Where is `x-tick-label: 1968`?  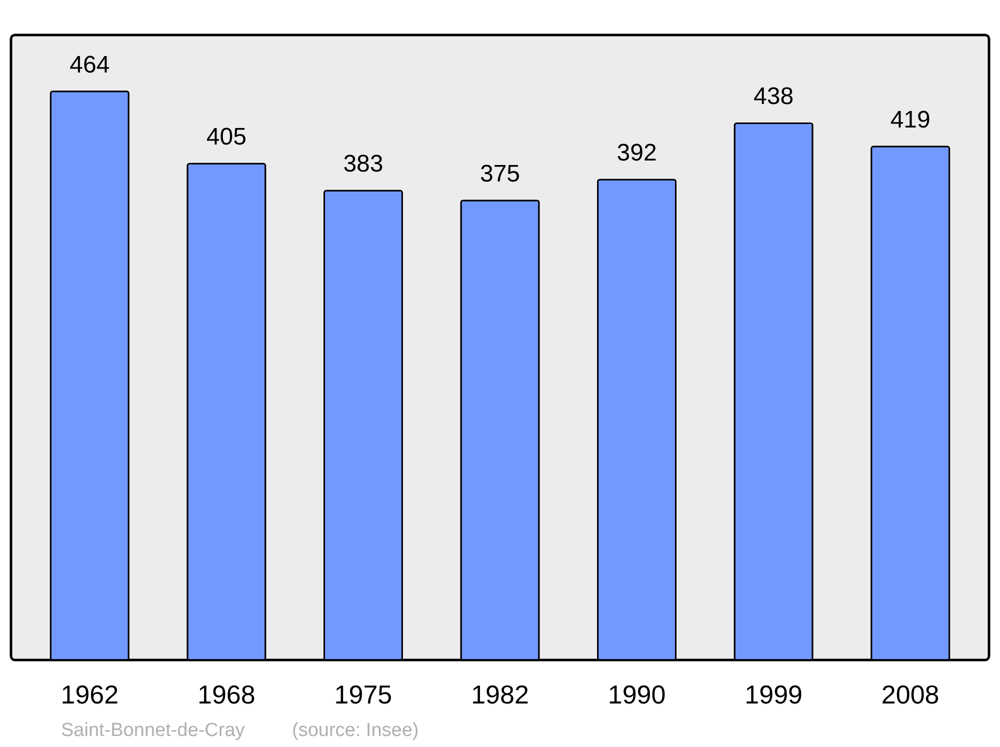 x-tick-label: 1968 is located at coordinates (227, 695).